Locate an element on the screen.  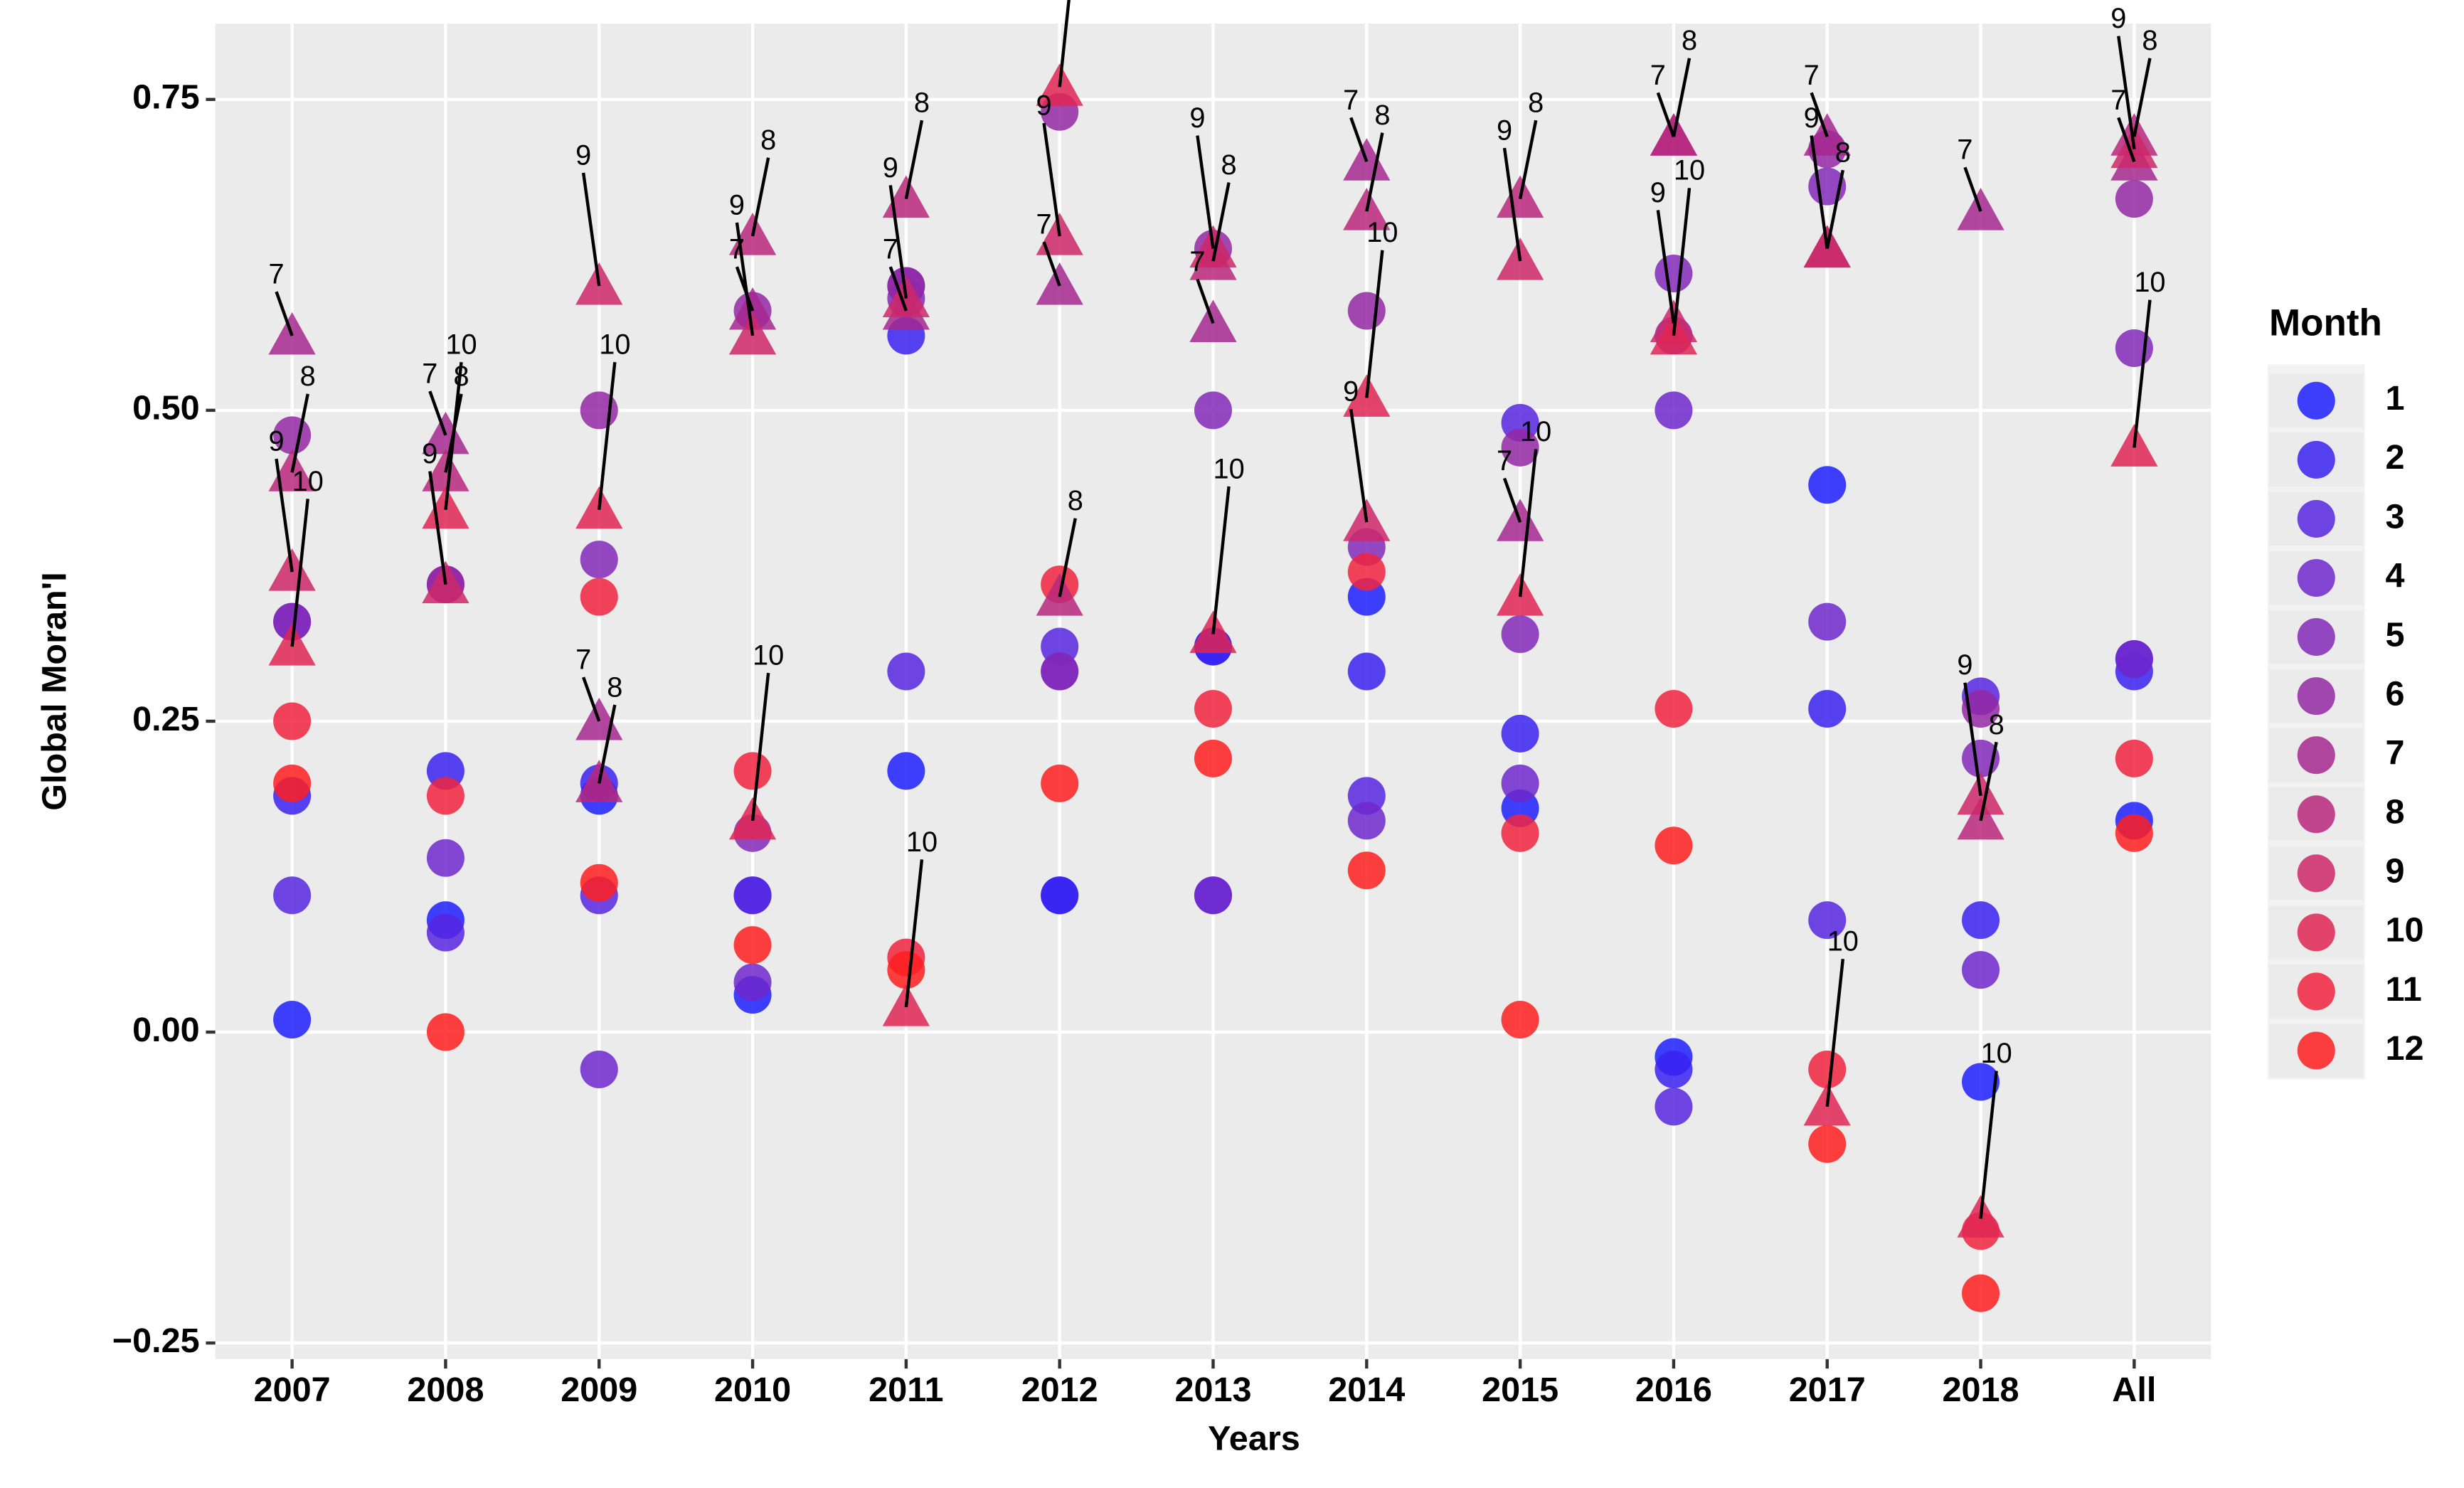
x-tick-label: 2011 is located at coordinates (906, 1390).